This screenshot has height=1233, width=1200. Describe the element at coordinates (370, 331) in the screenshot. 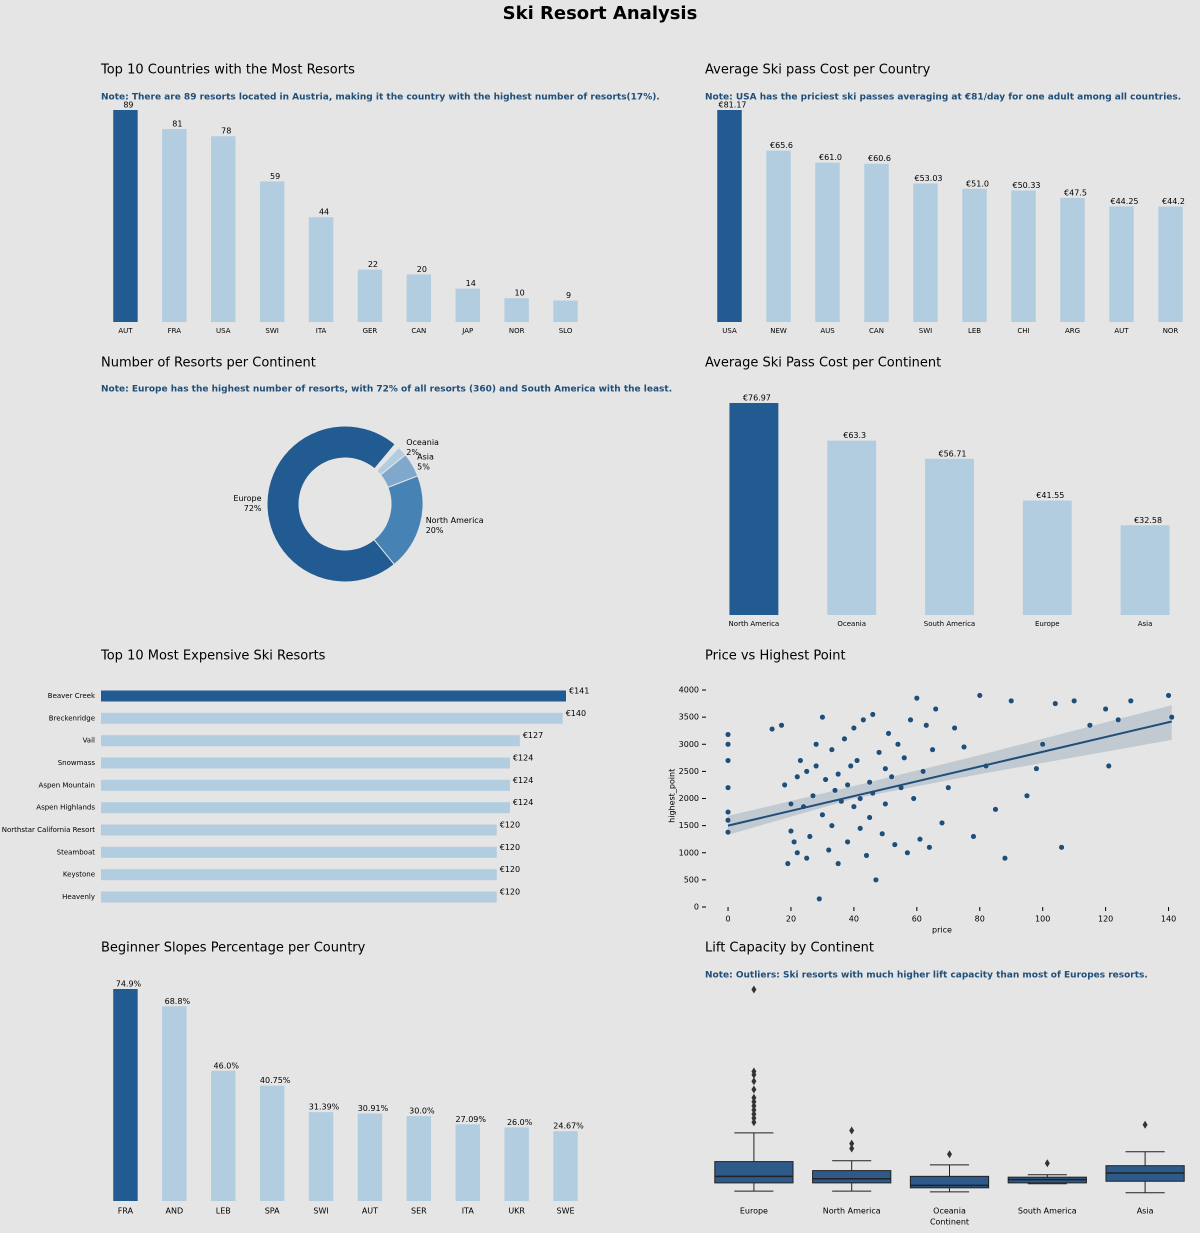

I see `x-tick-label: GER` at that location.